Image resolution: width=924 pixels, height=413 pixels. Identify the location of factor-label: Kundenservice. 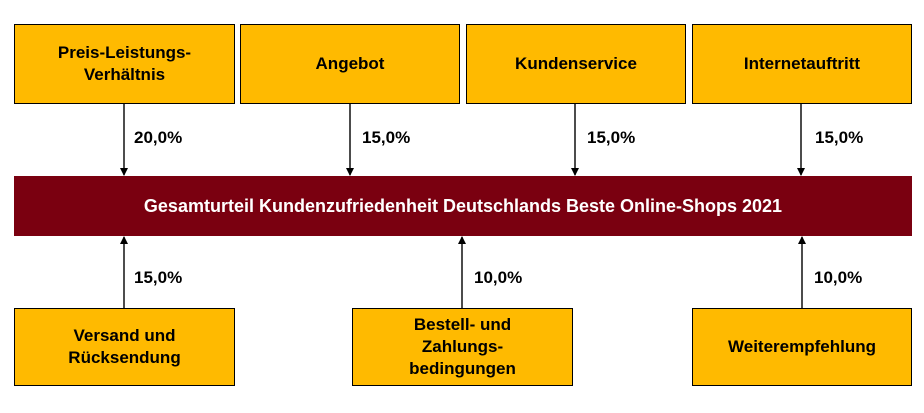
(576, 63).